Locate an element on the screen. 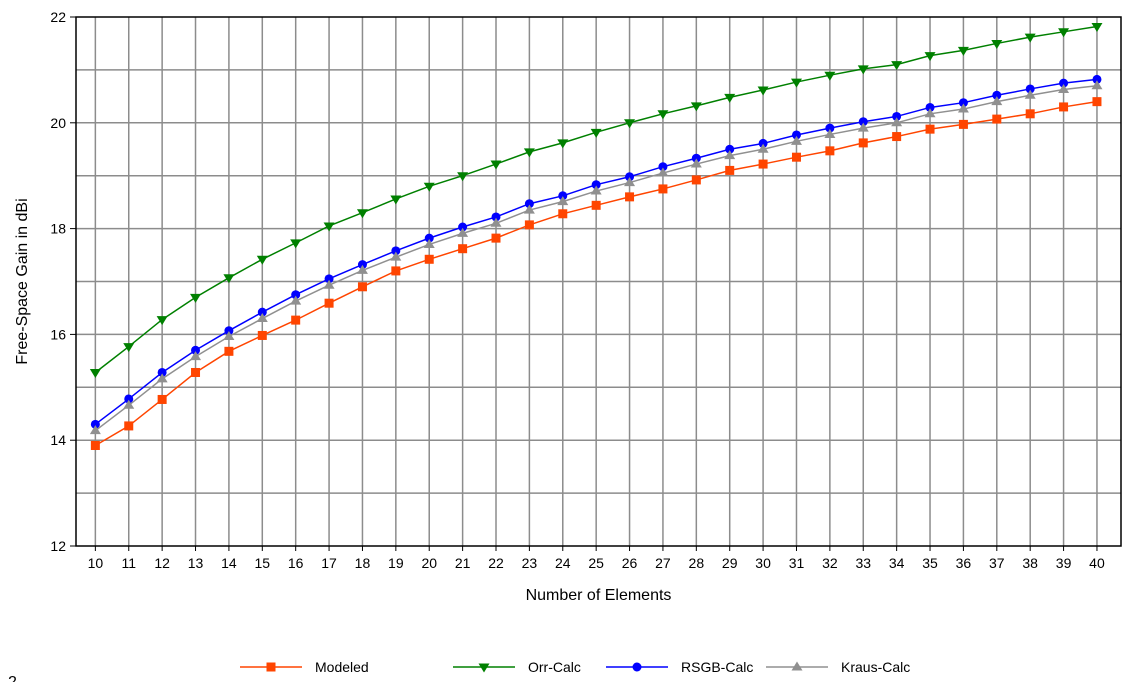  x-tick-label: 17 is located at coordinates (329, 563).